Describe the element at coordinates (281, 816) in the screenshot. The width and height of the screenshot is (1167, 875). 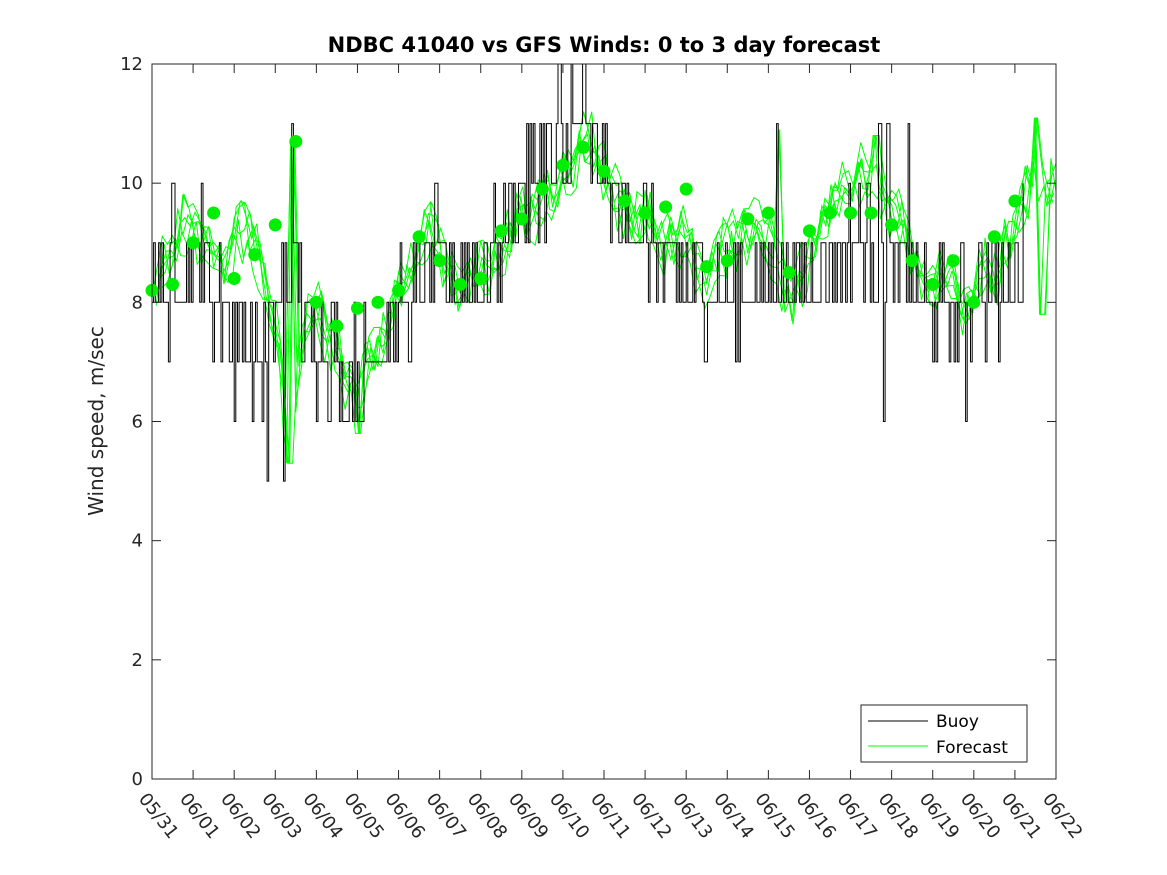
I see `x-tick-label: 06/03` at that location.